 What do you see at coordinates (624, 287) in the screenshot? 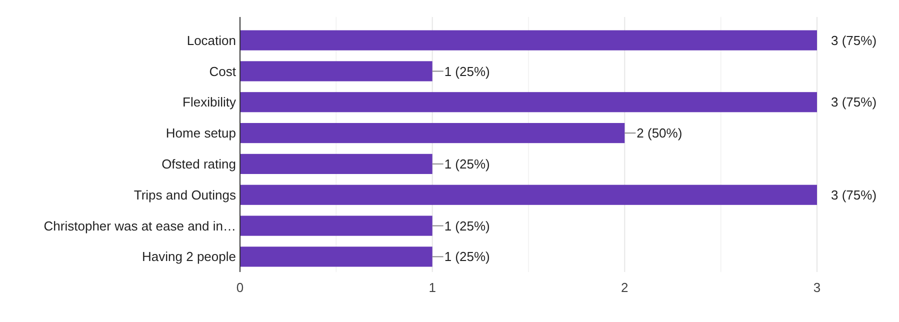
I see `x-tick-label: 2` at bounding box center [624, 287].